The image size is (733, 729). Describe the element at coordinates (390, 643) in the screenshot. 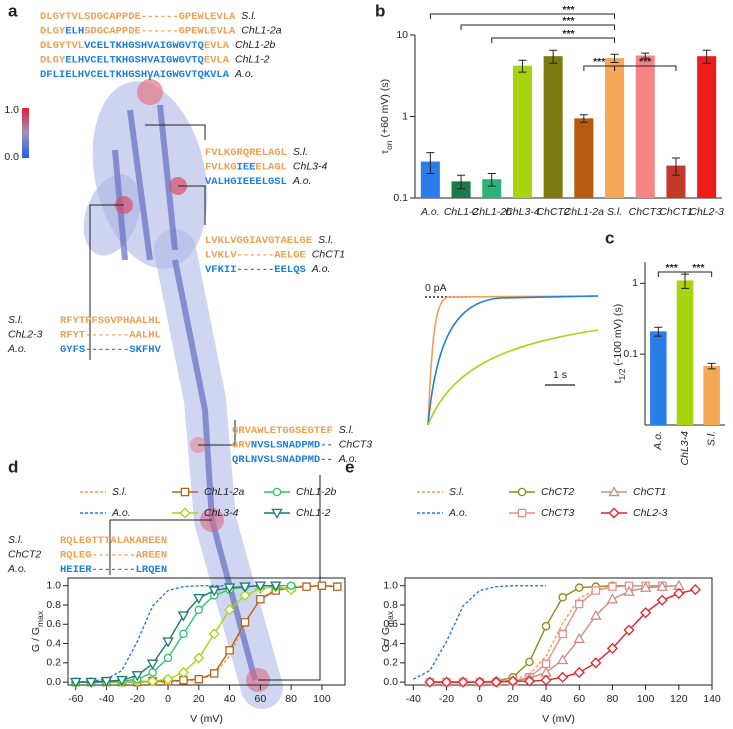

I see `y-tick-label: 0.4` at that location.